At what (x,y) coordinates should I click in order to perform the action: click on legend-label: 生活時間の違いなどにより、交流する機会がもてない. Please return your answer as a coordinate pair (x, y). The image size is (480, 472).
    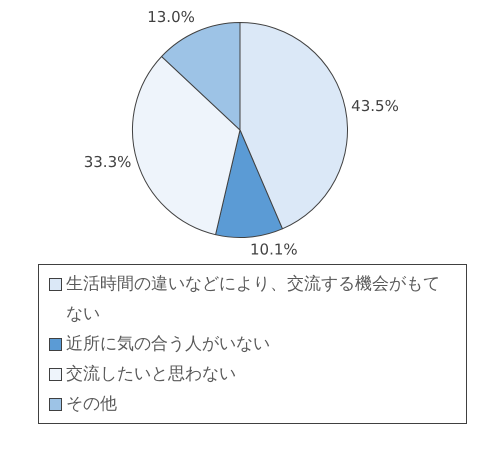
    Looking at the image, I should click on (253, 299).